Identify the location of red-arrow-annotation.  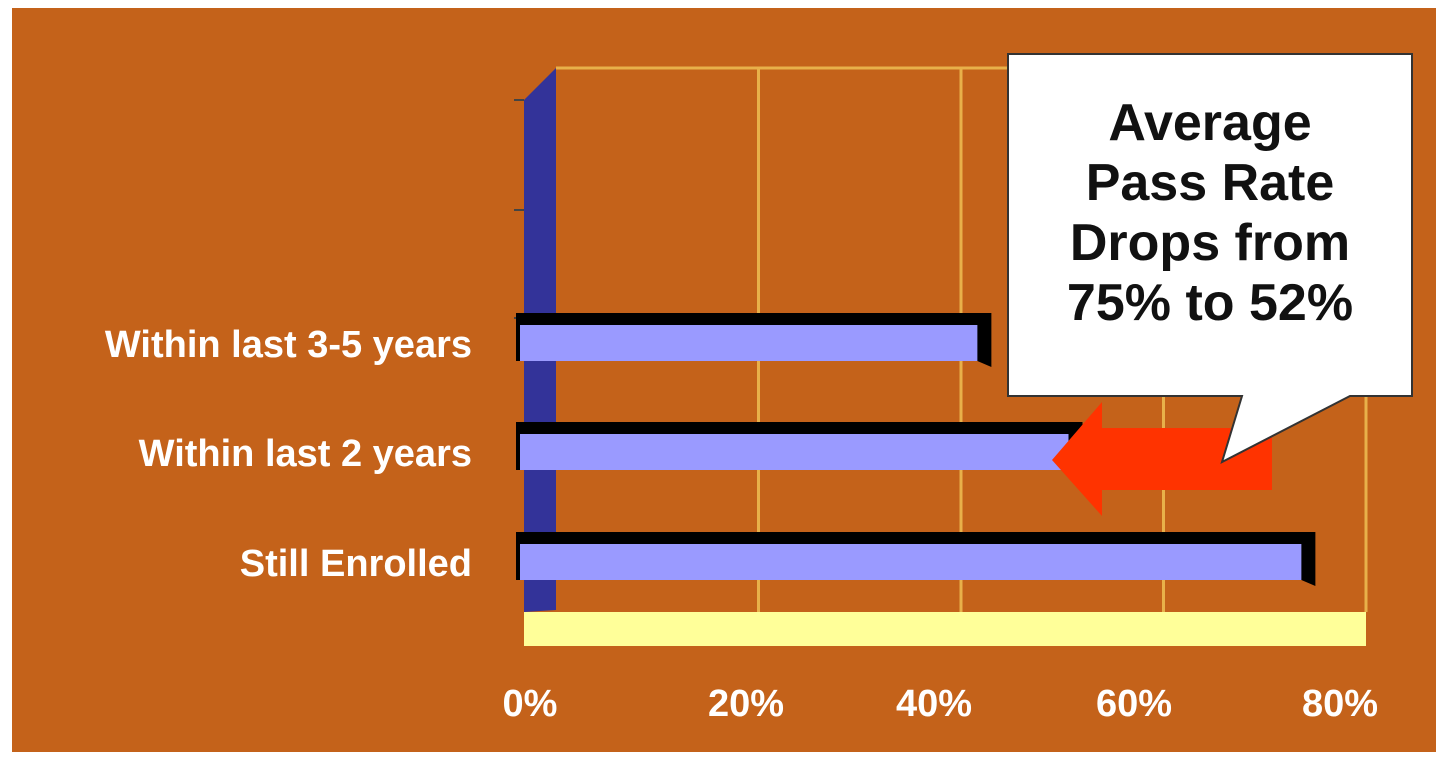
(1162, 459).